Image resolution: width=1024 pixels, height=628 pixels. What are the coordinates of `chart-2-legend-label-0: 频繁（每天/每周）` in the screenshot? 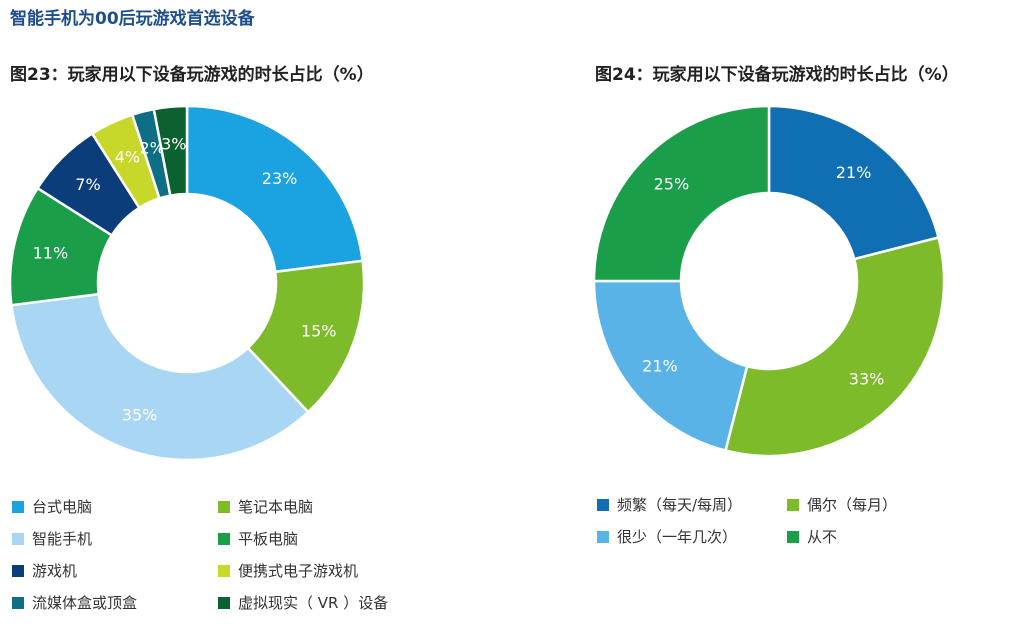 It's located at (680, 505).